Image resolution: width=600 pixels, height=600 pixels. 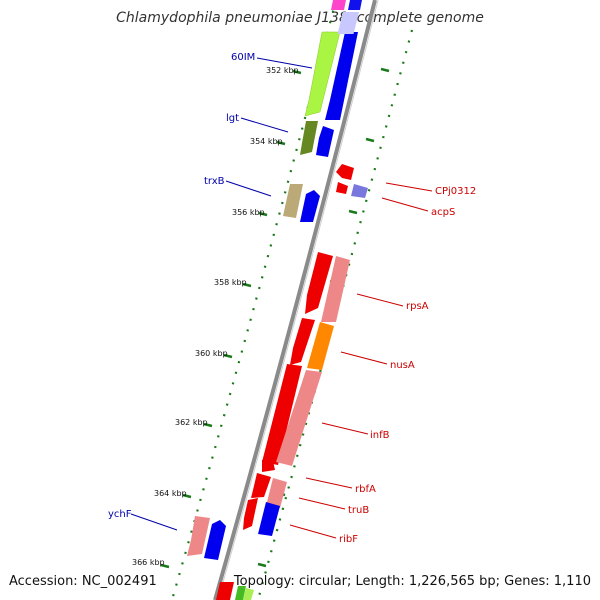 What do you see at coordinates (405, 204) in the screenshot?
I see `leader-acpS` at bounding box center [405, 204].